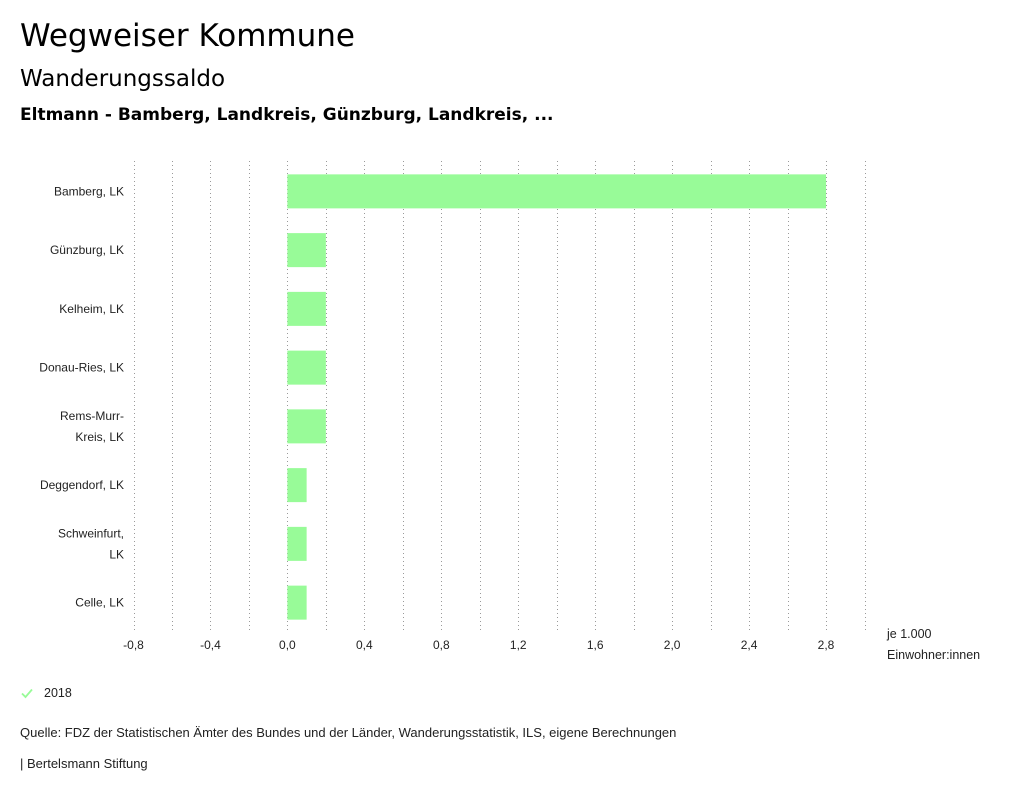 The height and width of the screenshot is (797, 1024). What do you see at coordinates (99, 603) in the screenshot?
I see `category-label: Celle, LK` at bounding box center [99, 603].